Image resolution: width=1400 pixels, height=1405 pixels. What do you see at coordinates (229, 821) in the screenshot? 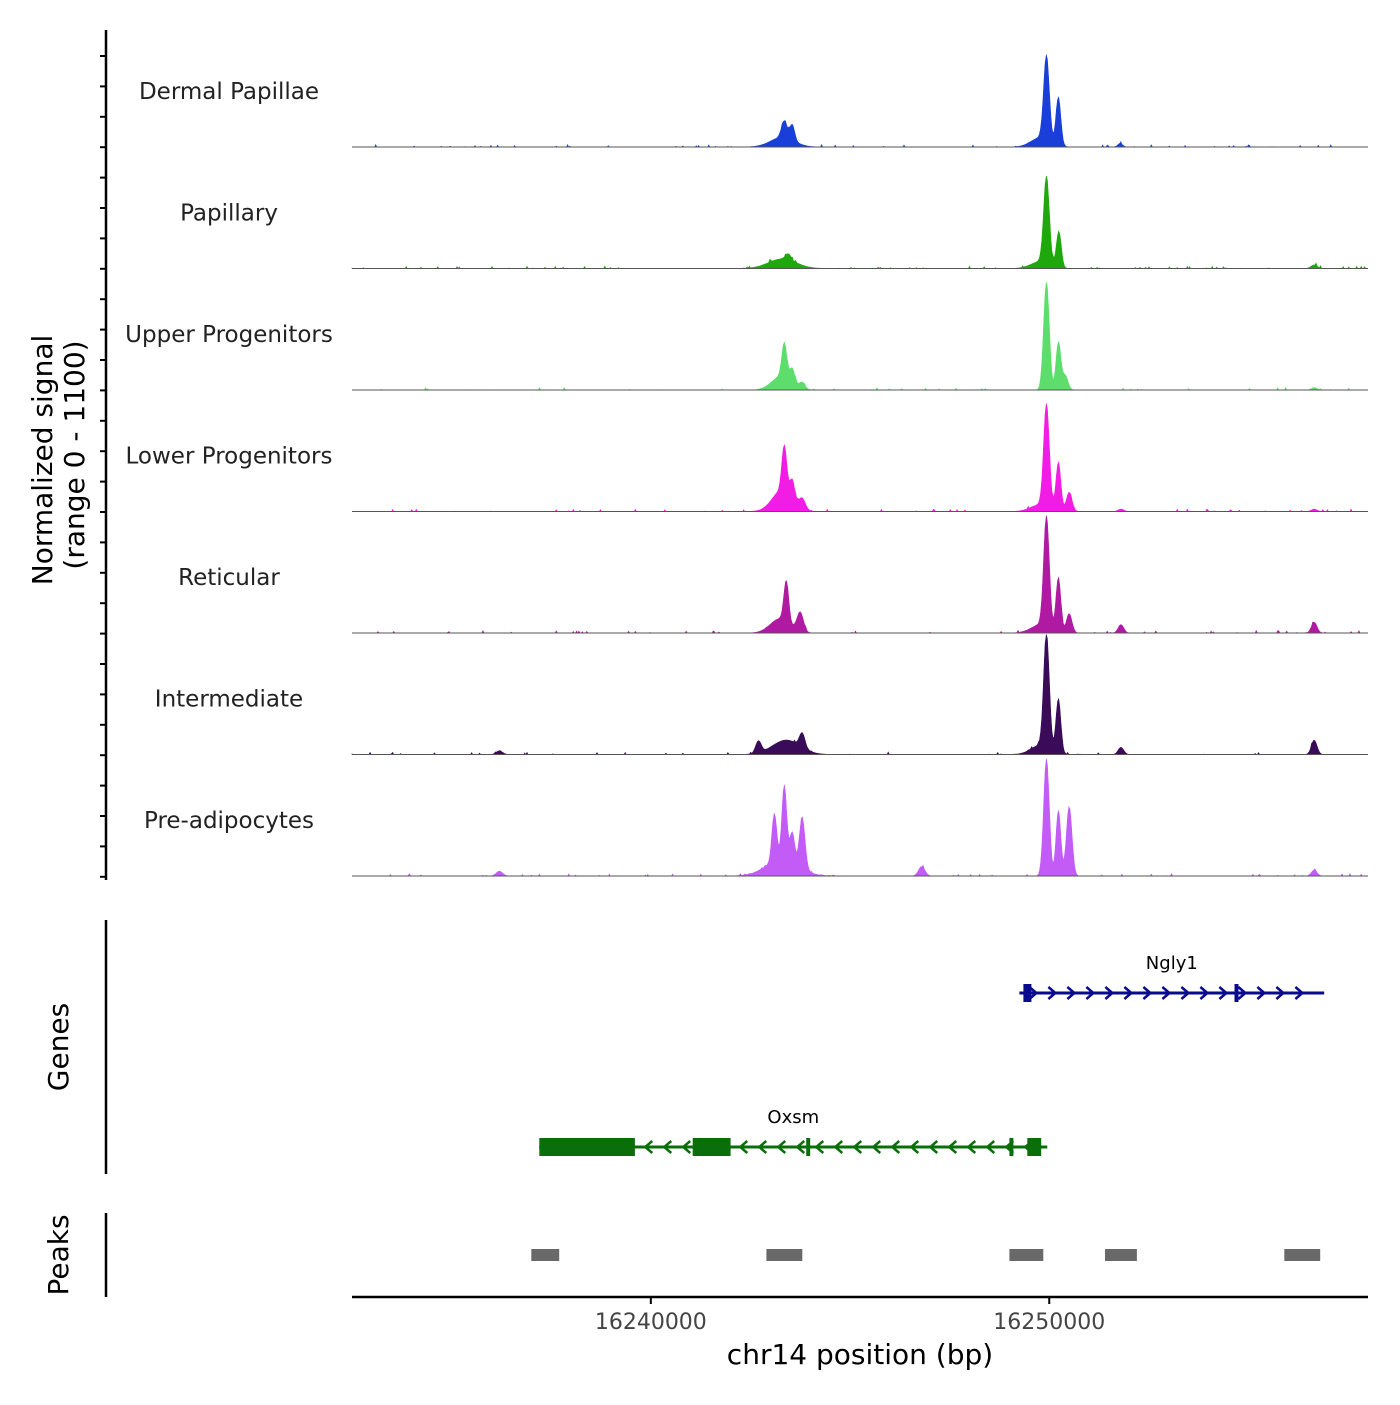
I see `track-label: Pre-adipocytes` at bounding box center [229, 821].